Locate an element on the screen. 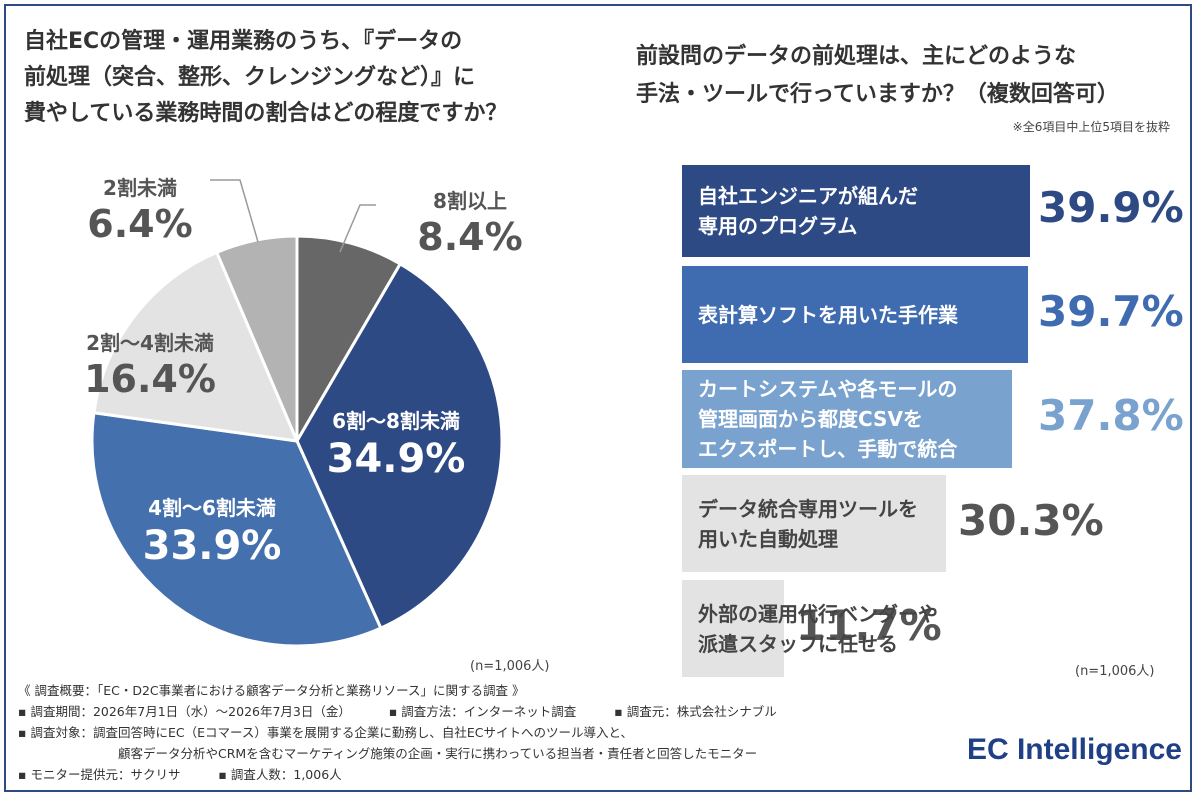 The height and width of the screenshot is (800, 1200). bar-category-label: 外部の運用代行ベンダーや 派遣スタッフに任せる is located at coordinates (818, 629).